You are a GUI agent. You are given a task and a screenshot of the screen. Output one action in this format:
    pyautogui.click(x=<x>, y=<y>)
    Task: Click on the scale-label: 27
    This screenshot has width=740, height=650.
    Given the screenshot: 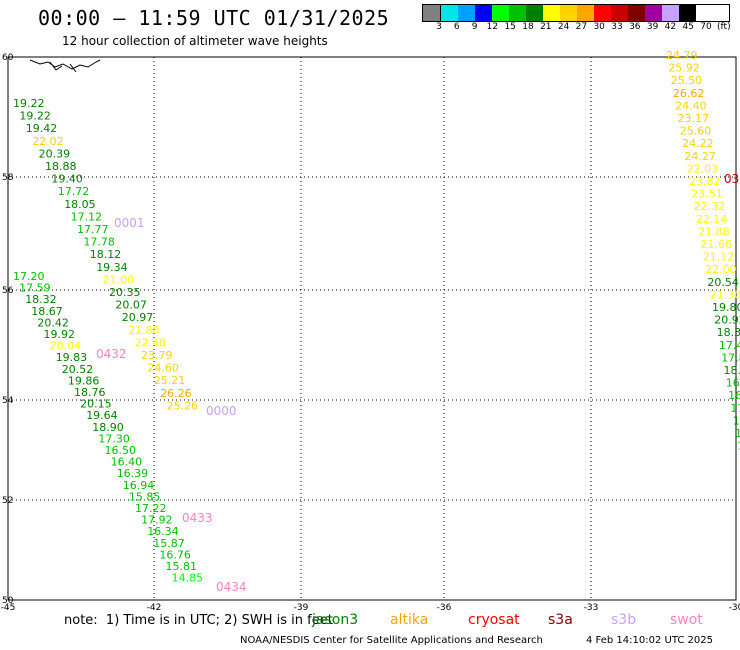 What is the action you would take?
    pyautogui.click(x=581, y=27)
    